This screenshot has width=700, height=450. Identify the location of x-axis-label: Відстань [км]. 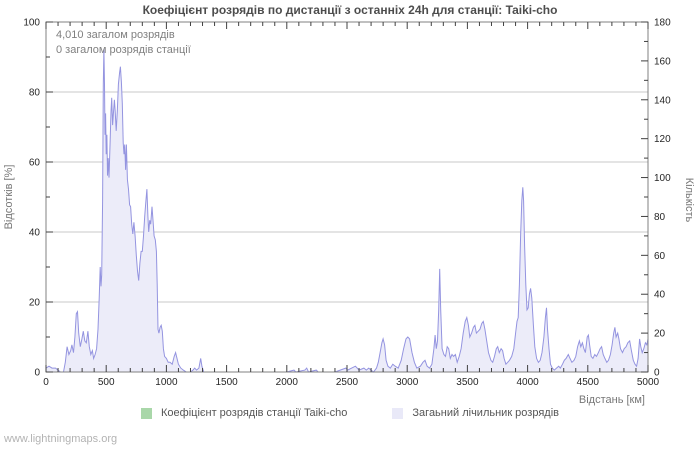
(611, 400).